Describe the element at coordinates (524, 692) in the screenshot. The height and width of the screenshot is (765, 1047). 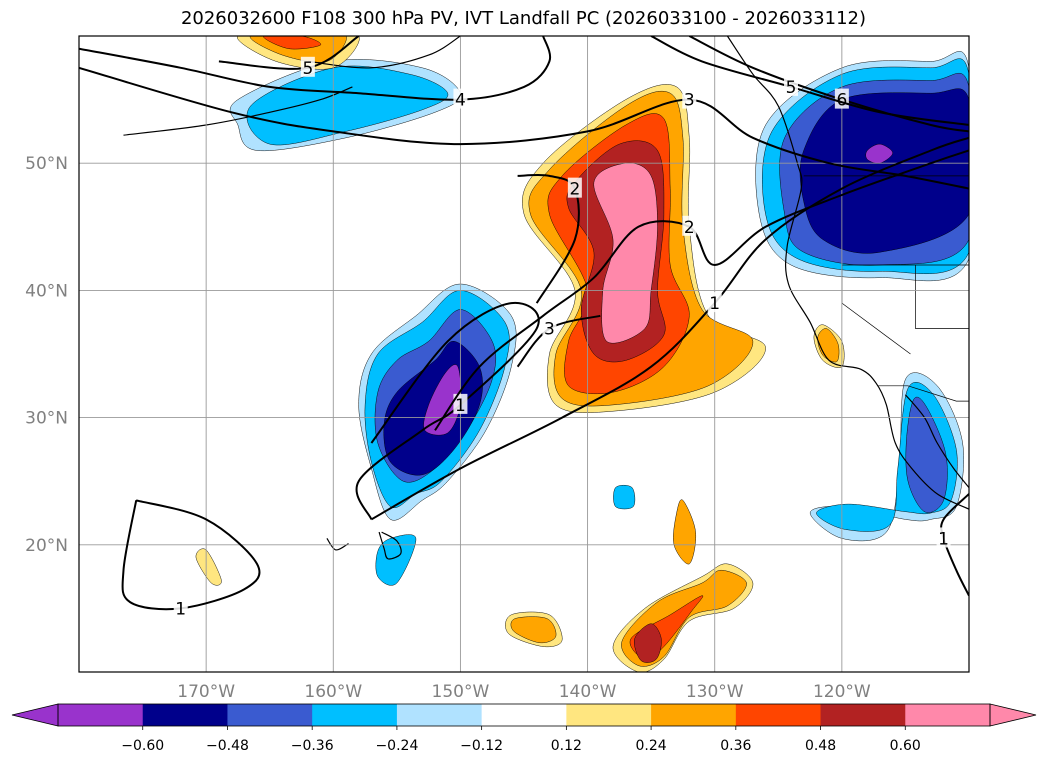
I see `x-tick-labels: 170°W 160°W 150°W 140°W 130°W 120°W` at that location.